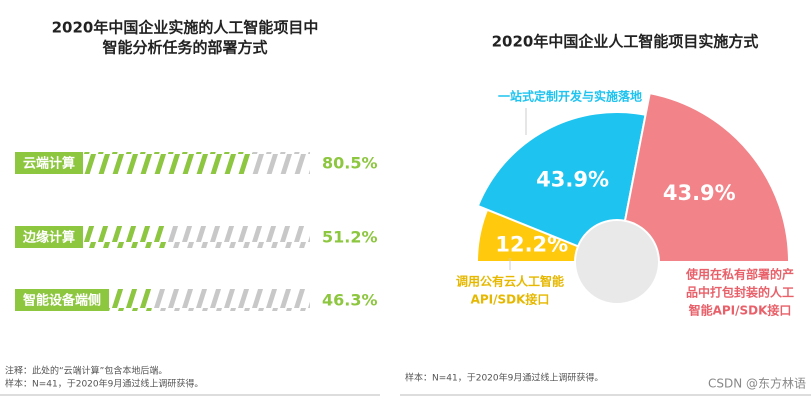 The height and width of the screenshot is (400, 811). What do you see at coordinates (86, 371) in the screenshot?
I see `note: 注释：此处的“云端计算”包含本地后端。` at bounding box center [86, 371].